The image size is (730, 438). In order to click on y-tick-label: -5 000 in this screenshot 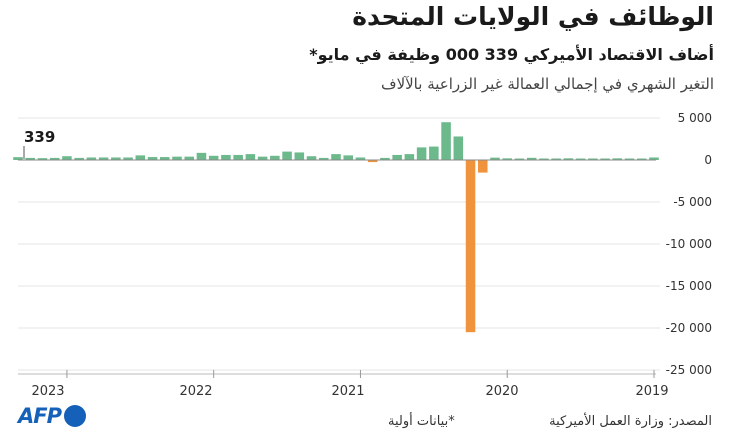, I will do `click(692, 202)`.